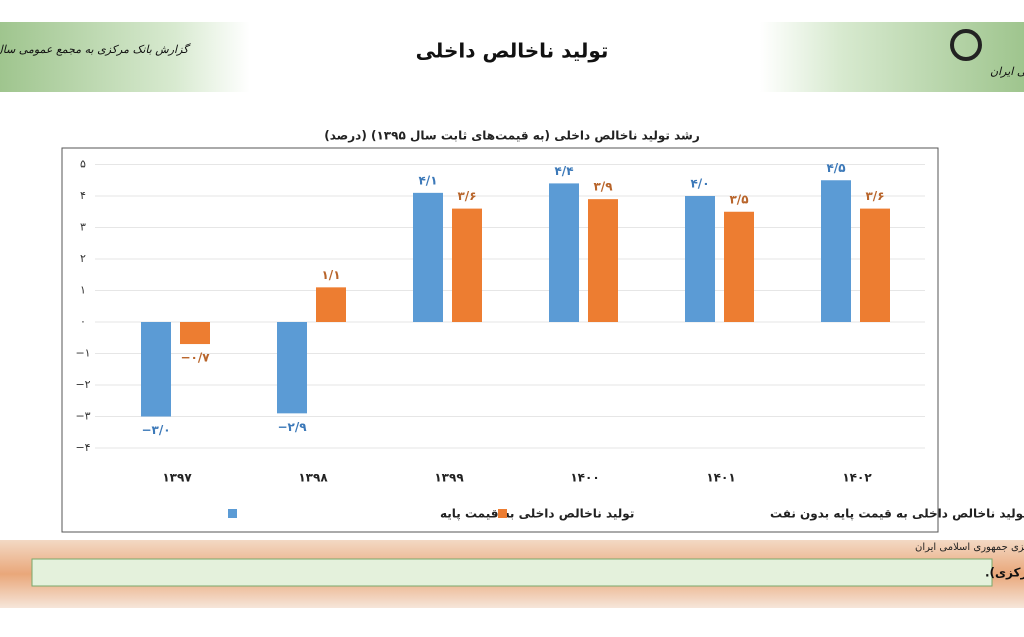 The height and width of the screenshot is (637, 1024). I want to click on y-tick-label: ۱, so click(83, 290).